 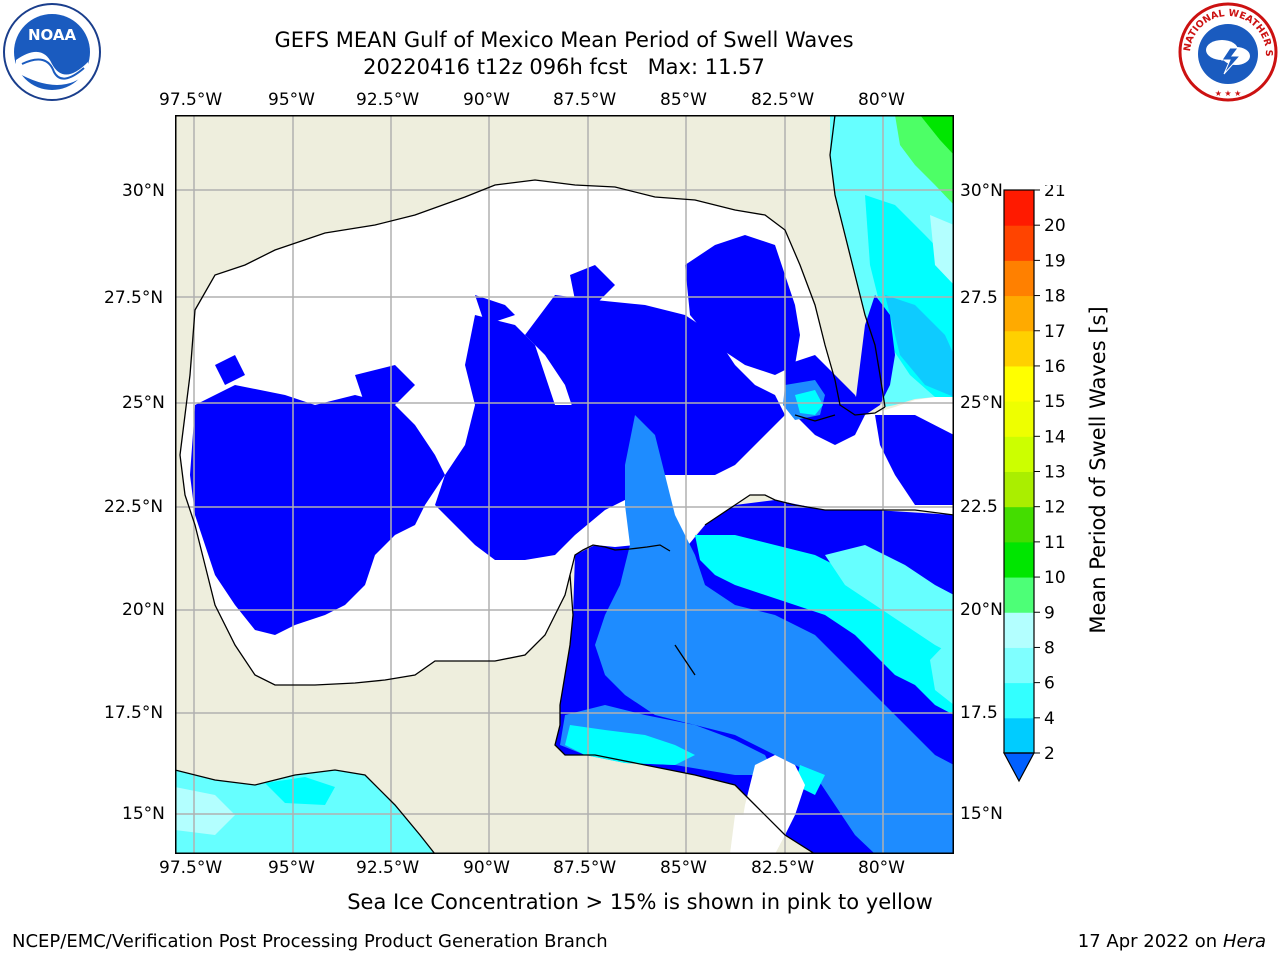 I want to click on colorbar-tick-label: 4, so click(x=1049, y=719).